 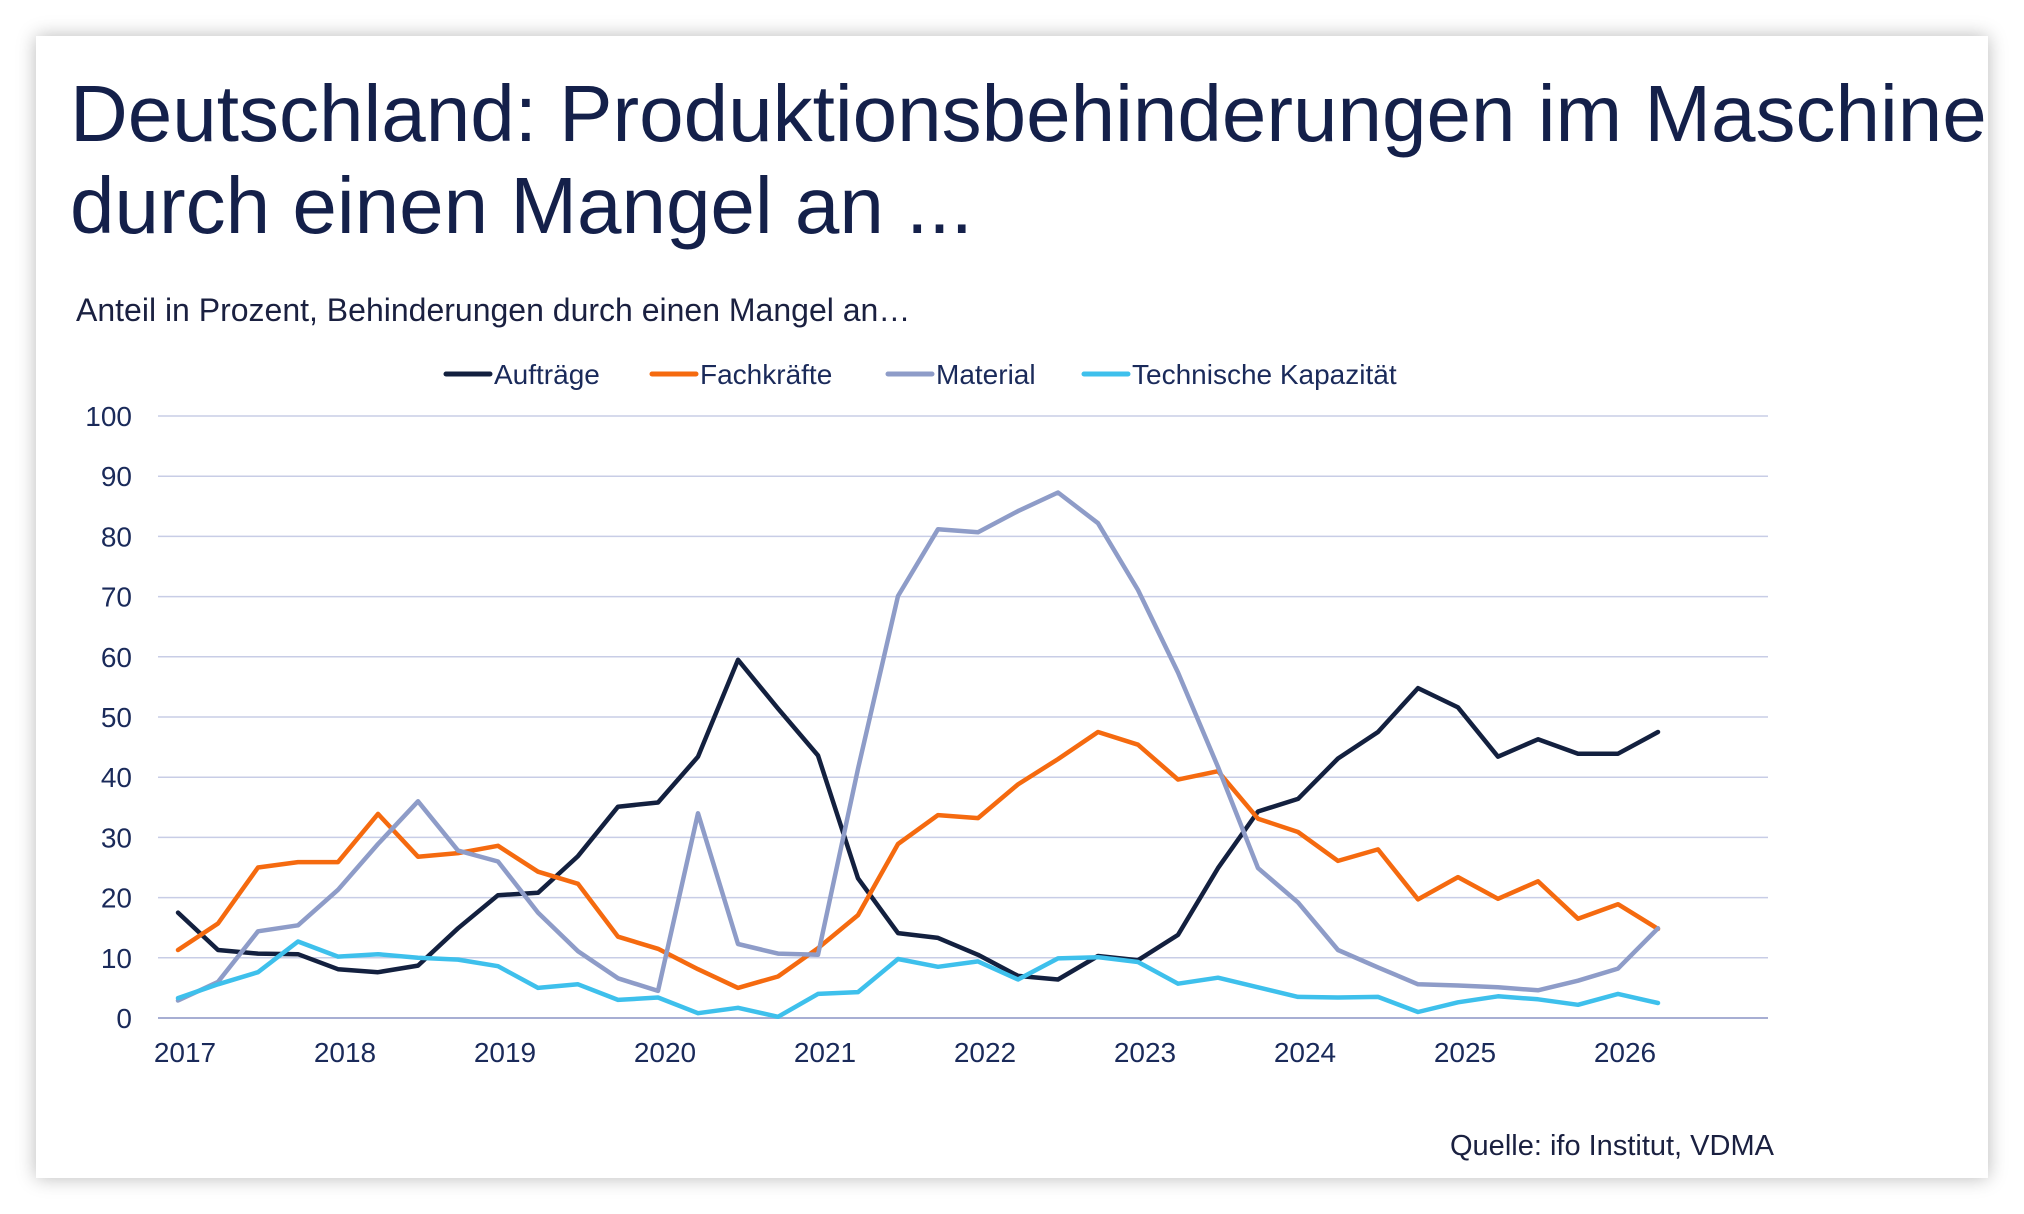 What do you see at coordinates (116, 777) in the screenshot?
I see `y-tick-label: 40` at bounding box center [116, 777].